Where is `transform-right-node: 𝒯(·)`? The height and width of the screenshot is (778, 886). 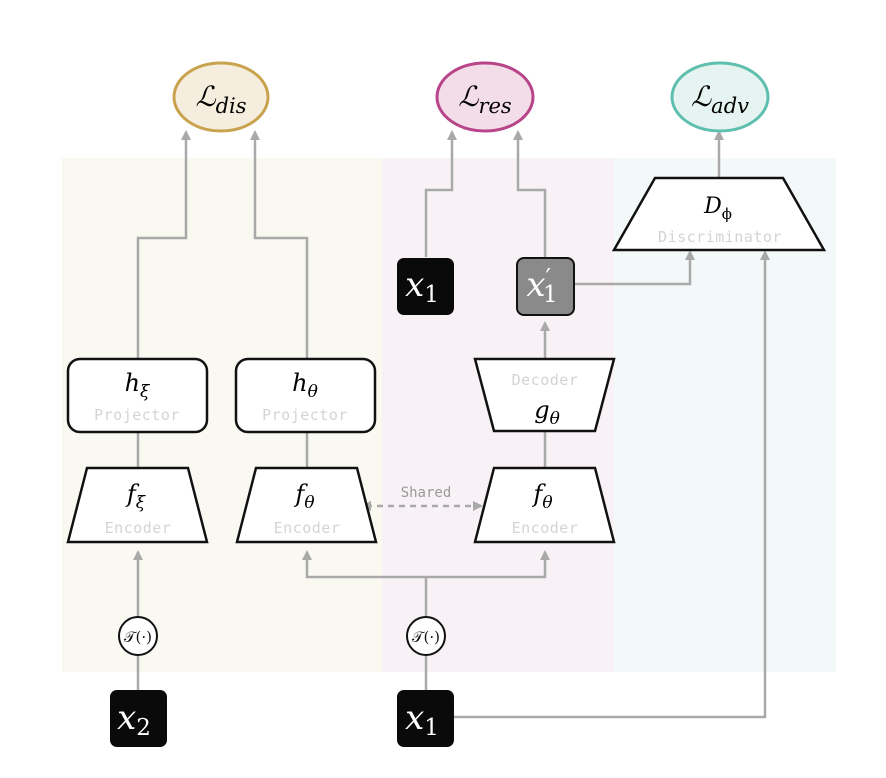 transform-right-node: 𝒯(·) is located at coordinates (426, 636).